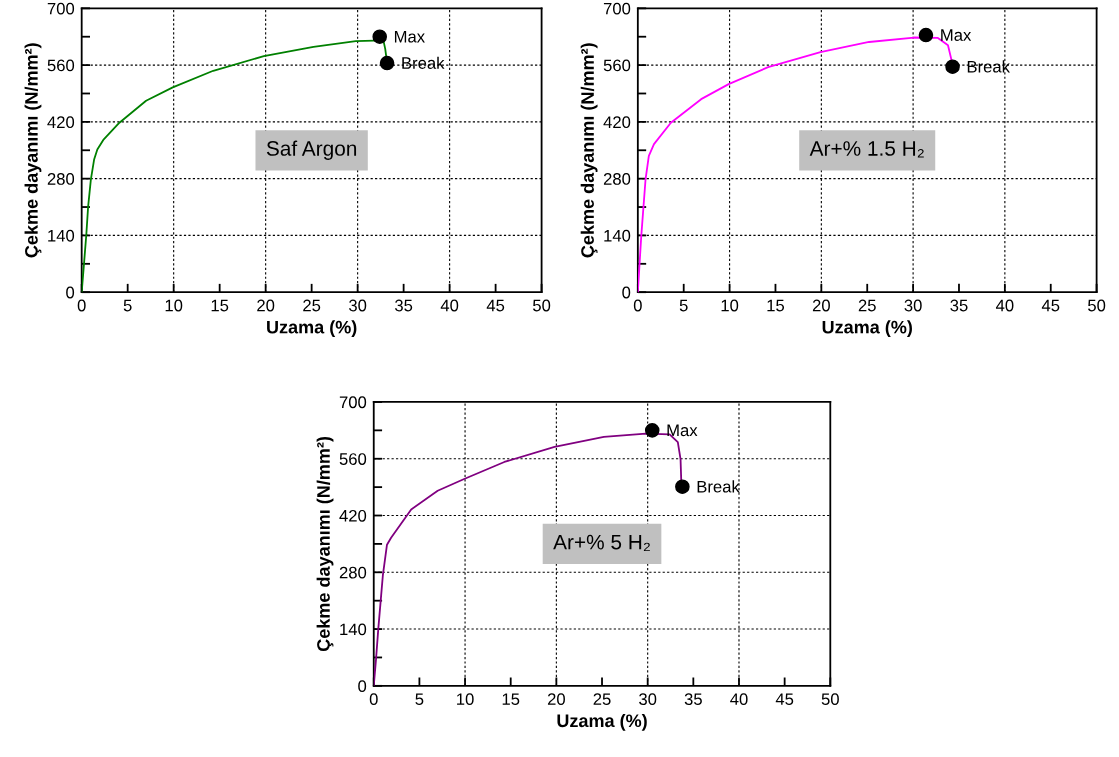 This screenshot has width=1119, height=757. I want to click on annotation: Saf Argon, so click(311, 150).